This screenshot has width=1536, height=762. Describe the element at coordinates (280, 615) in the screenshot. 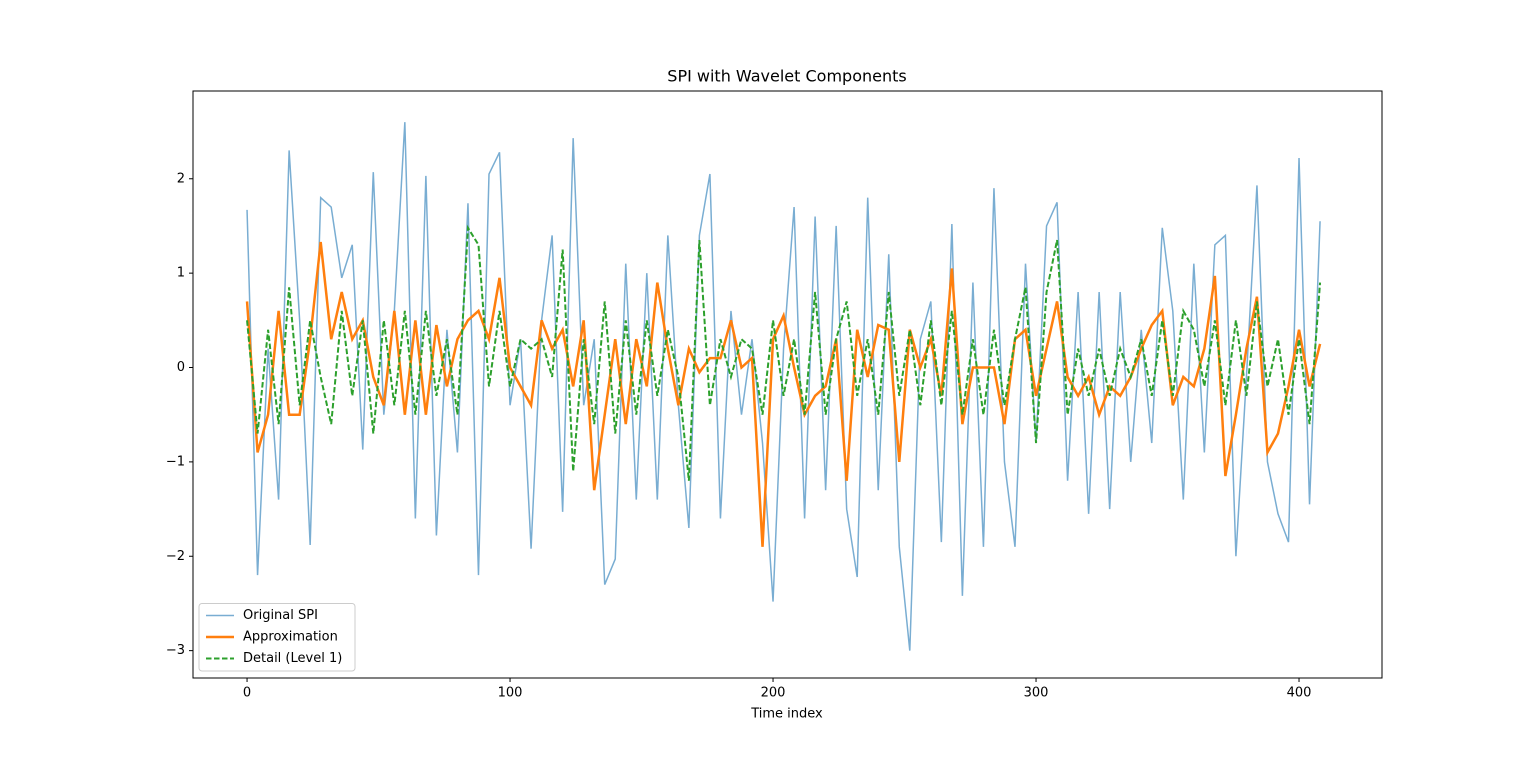

I see `legend-label: Original SPI` at that location.